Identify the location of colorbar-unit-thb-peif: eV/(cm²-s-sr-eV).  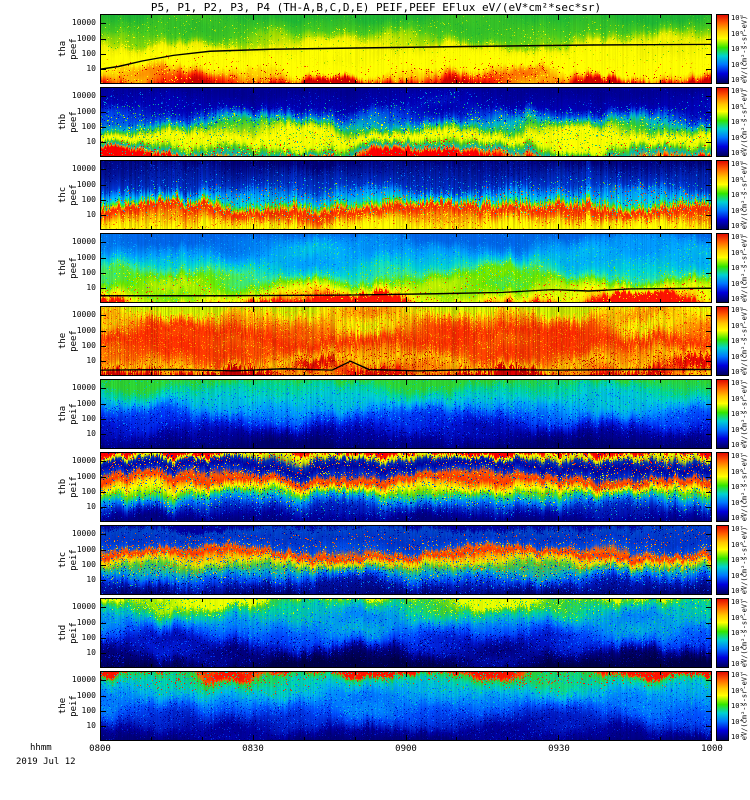
(744, 487).